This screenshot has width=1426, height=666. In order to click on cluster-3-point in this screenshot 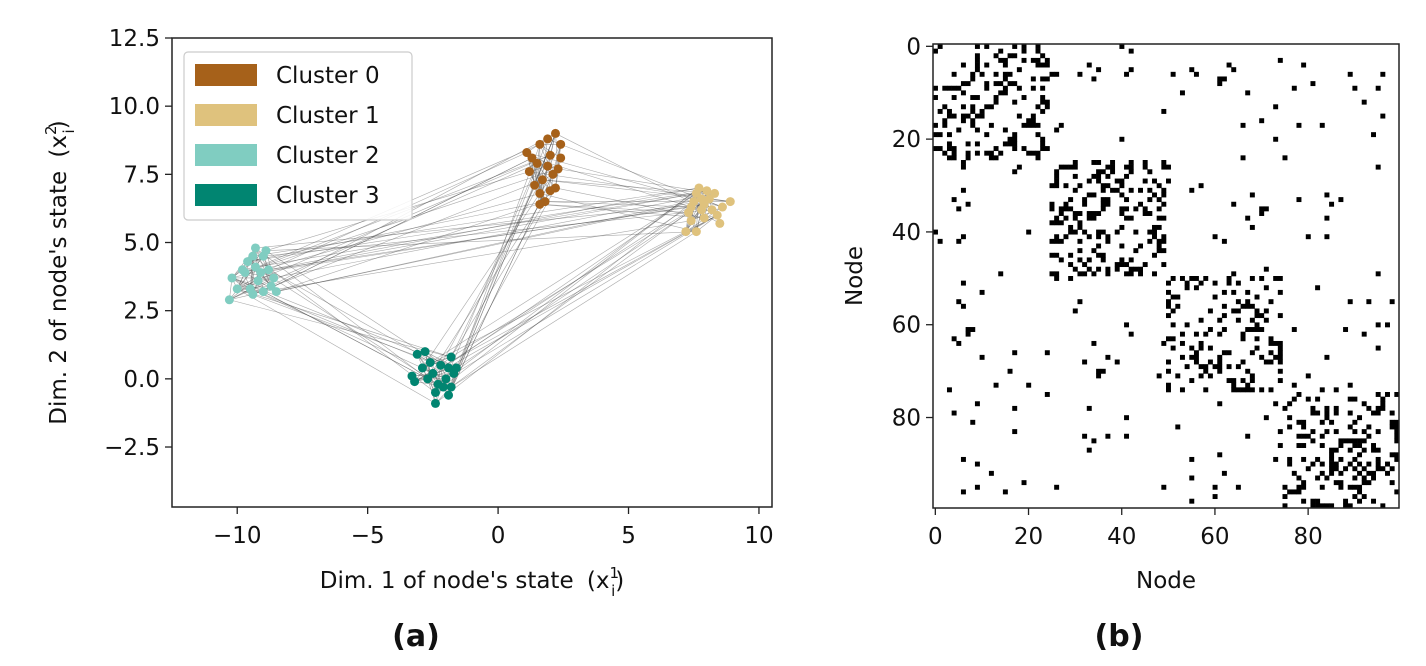, I will do `click(435, 392)`.